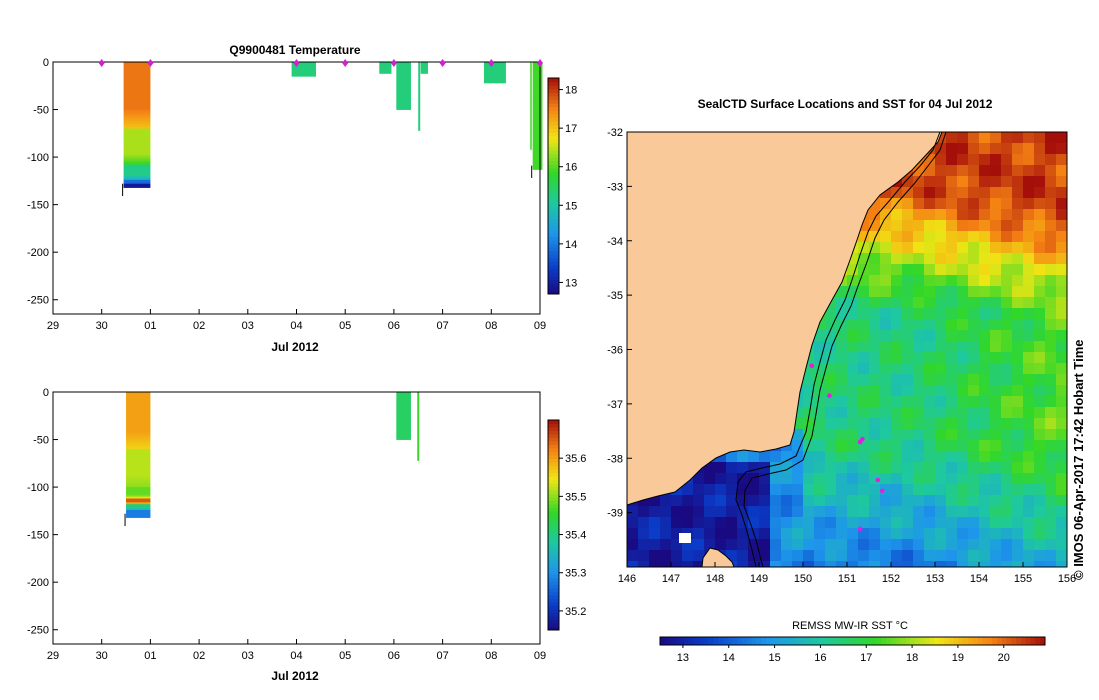 Image resolution: width=1099 pixels, height=700 pixels. Describe the element at coordinates (403, 404) in the screenshot. I see `profile-1-cell` at that location.